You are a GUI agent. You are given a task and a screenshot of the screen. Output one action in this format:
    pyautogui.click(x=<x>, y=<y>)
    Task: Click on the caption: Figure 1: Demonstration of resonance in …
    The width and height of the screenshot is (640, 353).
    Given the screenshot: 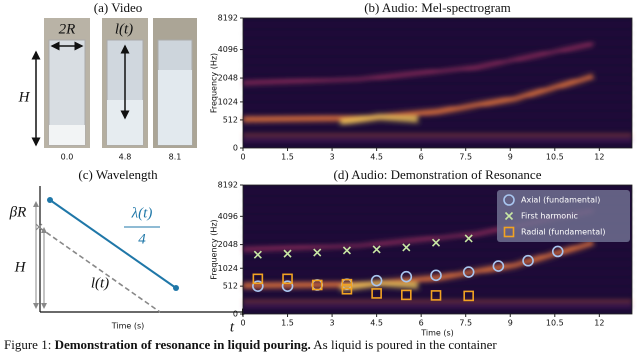 What is the action you would take?
    pyautogui.click(x=250, y=344)
    